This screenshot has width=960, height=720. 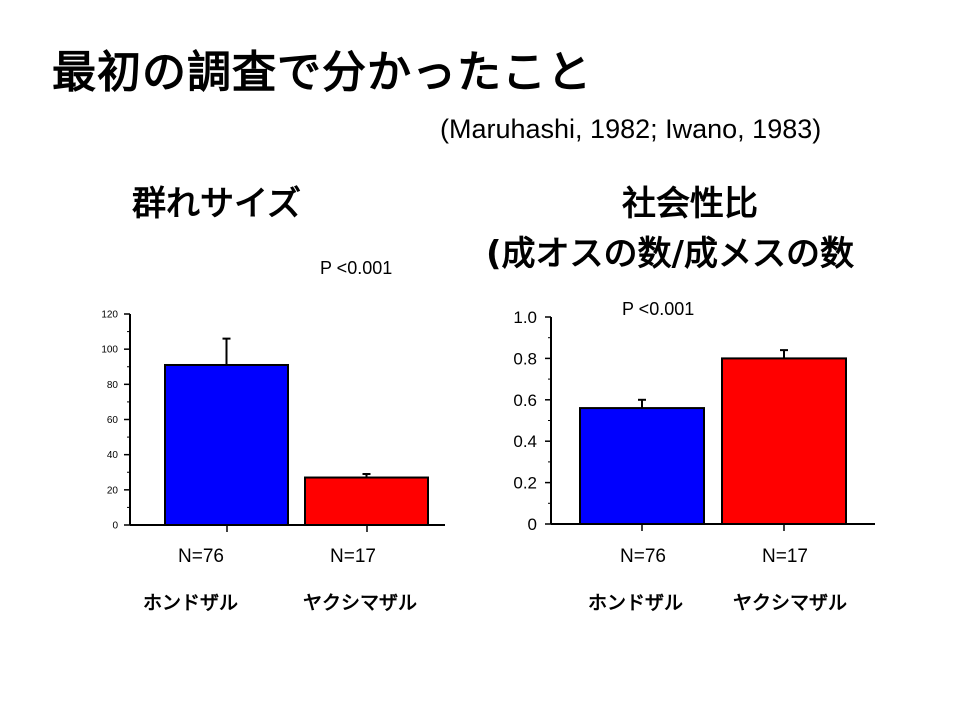 I want to click on left-n-label-2: N=17, so click(x=353, y=556).